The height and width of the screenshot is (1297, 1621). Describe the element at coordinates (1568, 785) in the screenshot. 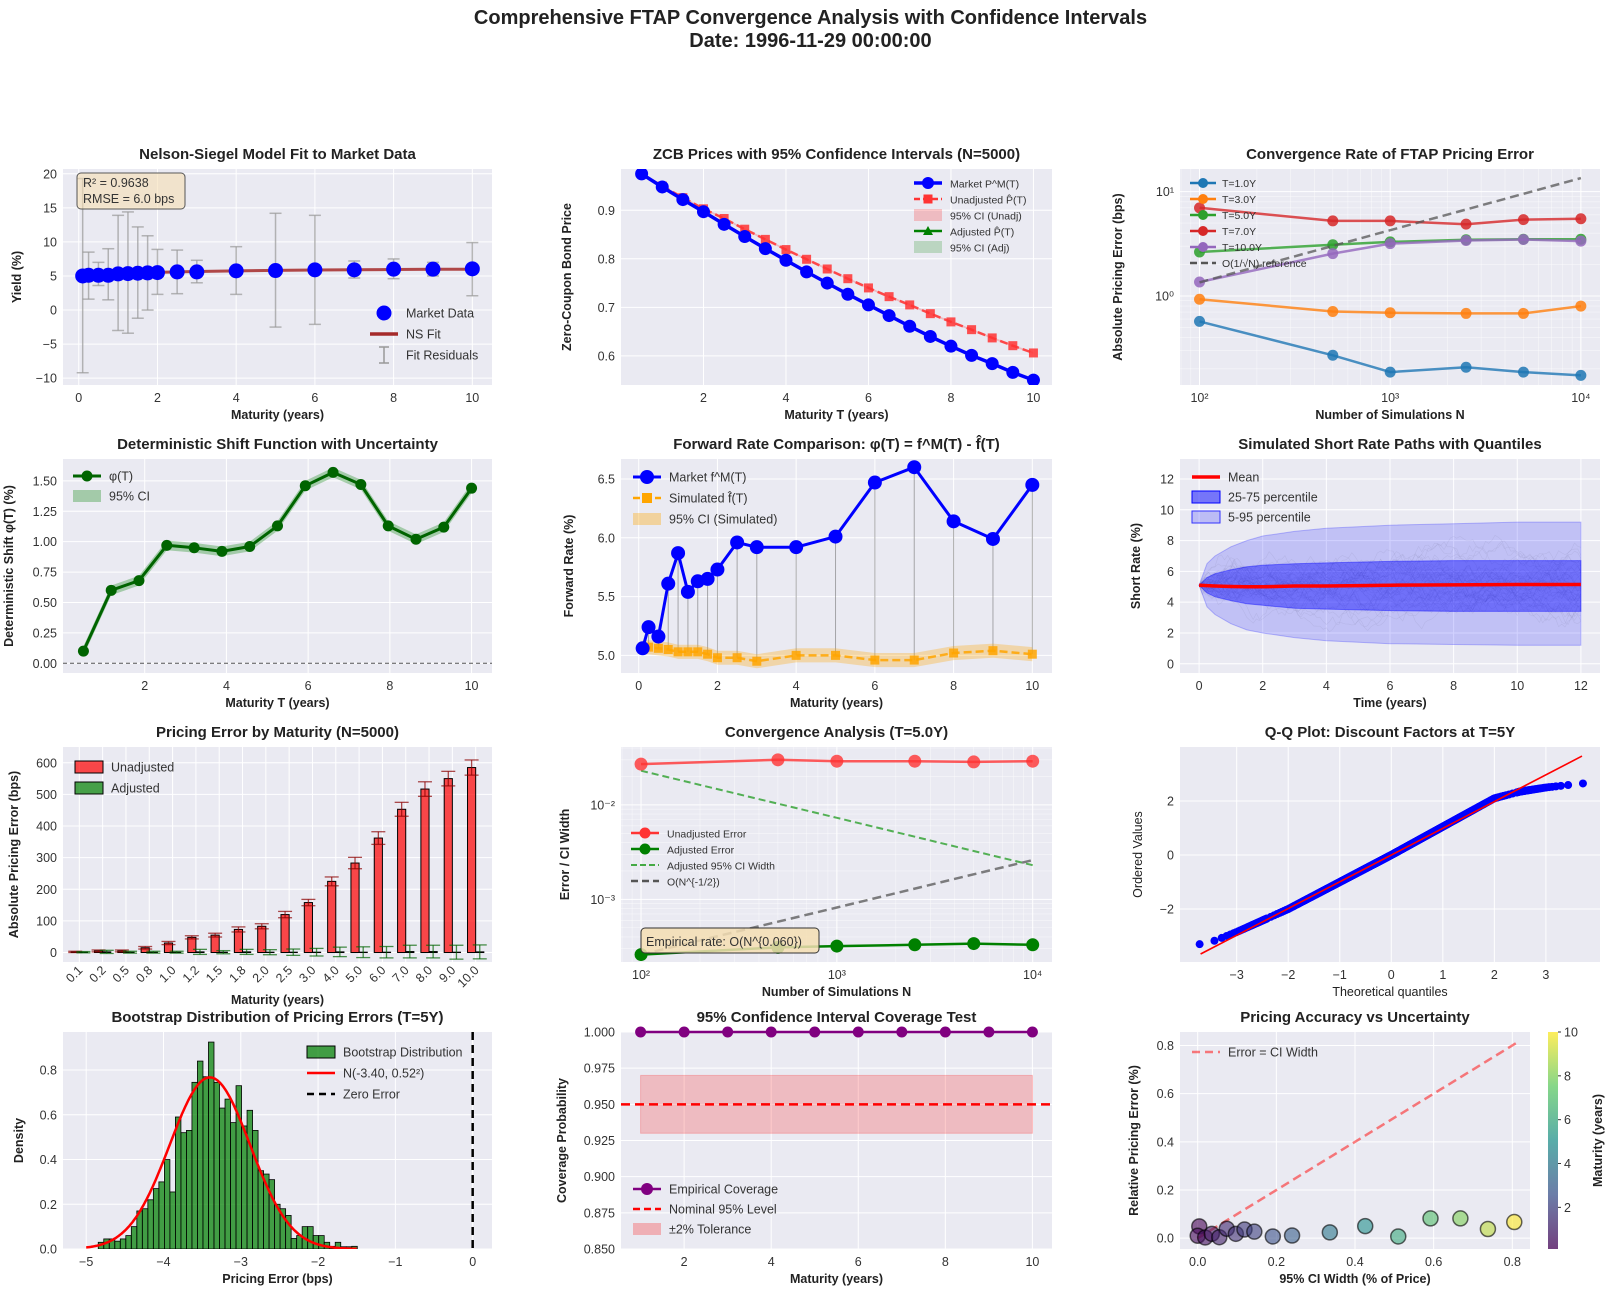

I see `qq-point` at that location.